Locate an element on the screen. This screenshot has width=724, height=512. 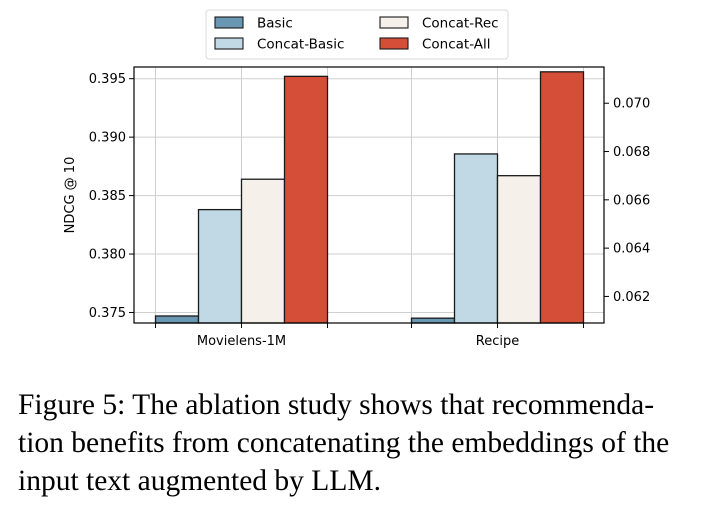
bar-concat-basic-recipe is located at coordinates (476, 238).